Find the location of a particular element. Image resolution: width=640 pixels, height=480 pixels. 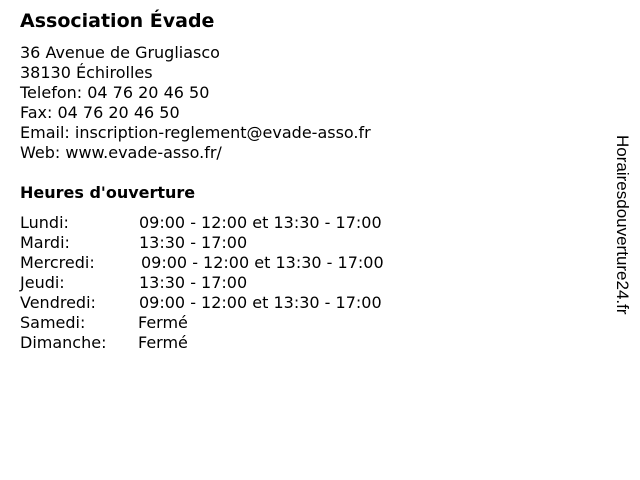

day: Samedi: is located at coordinates (53, 322).